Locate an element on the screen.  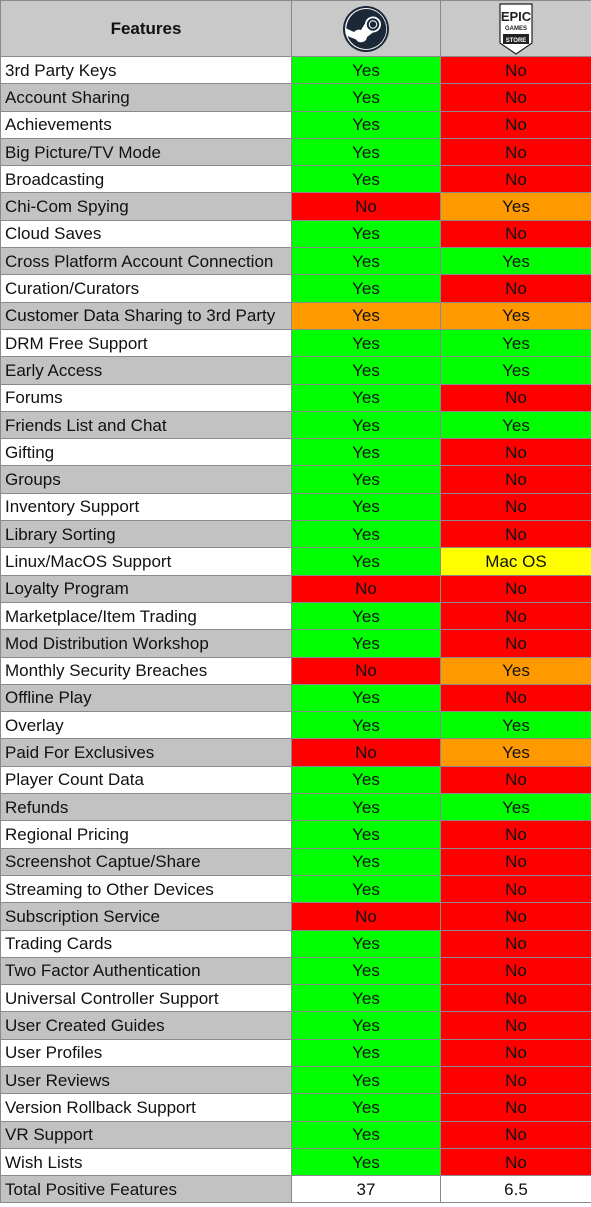
table-row: User Profiles Yes No is located at coordinates (295, 1052).